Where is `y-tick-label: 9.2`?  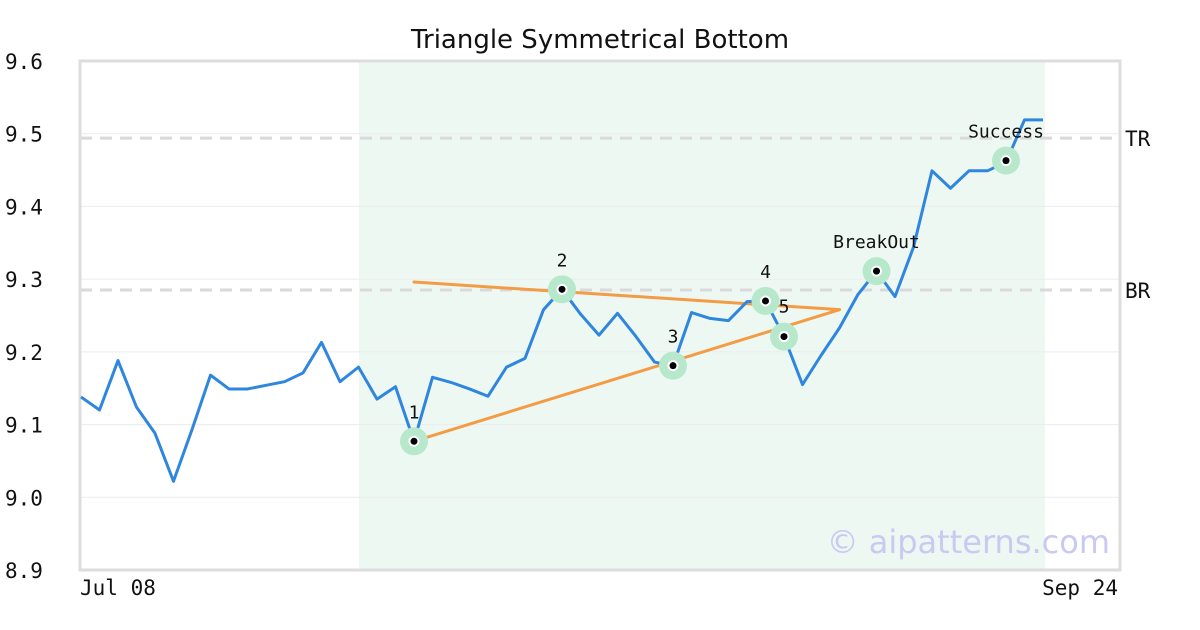
y-tick-label: 9.2 is located at coordinates (24, 353).